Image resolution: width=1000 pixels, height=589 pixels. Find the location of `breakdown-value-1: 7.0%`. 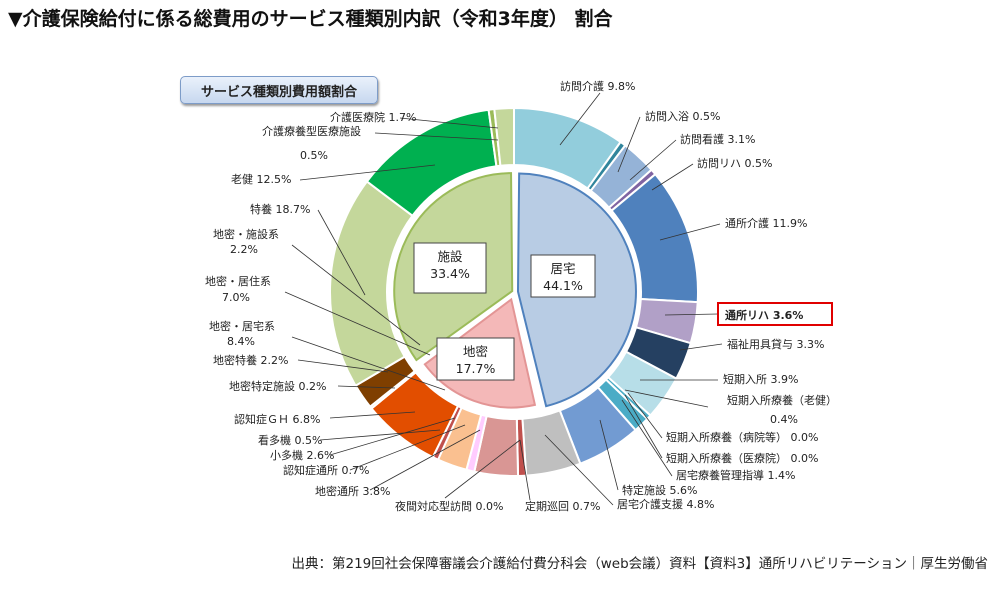

breakdown-value-1: 7.0% is located at coordinates (236, 297).